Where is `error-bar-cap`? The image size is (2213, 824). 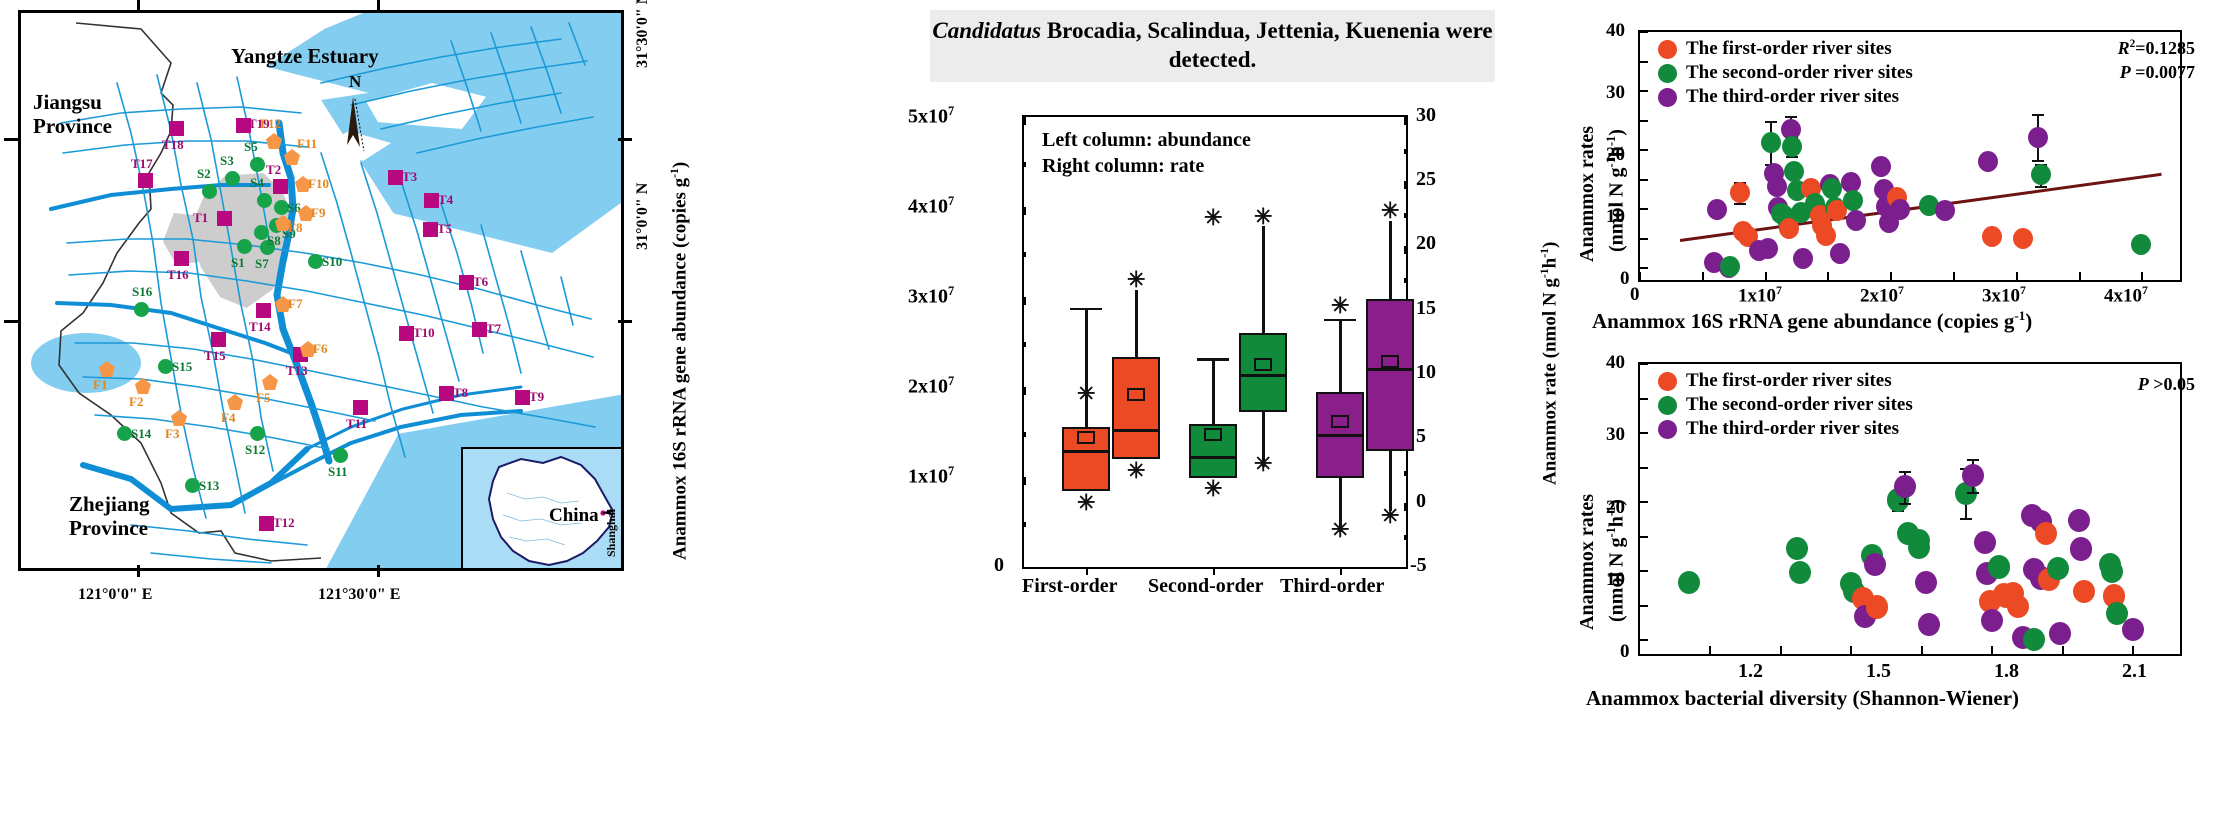 error-bar-cap is located at coordinates (2040, 186).